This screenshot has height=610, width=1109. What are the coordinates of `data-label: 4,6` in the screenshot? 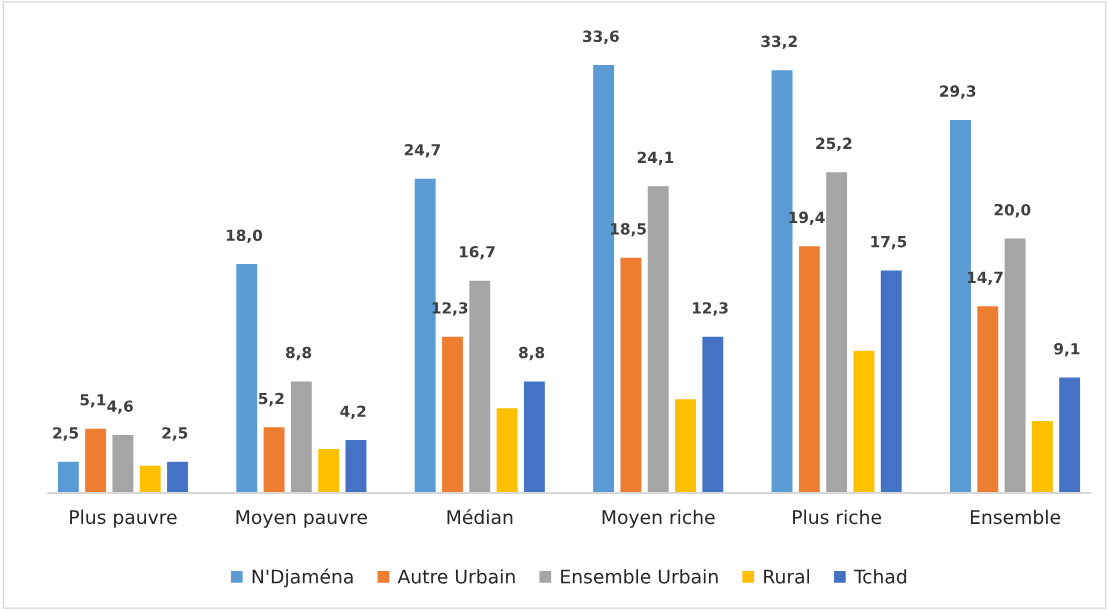 It's located at (120, 407).